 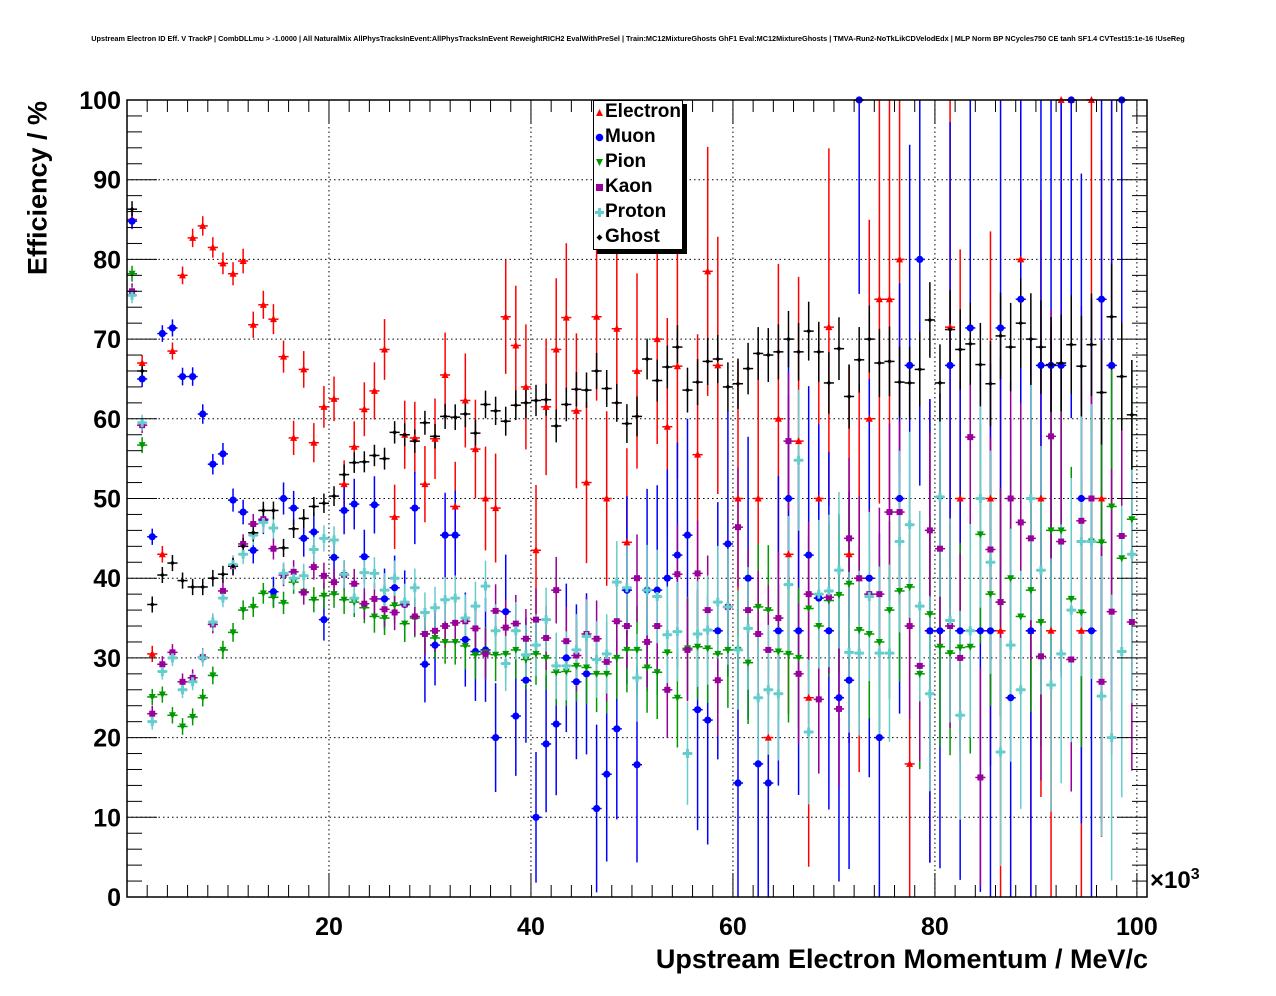 What do you see at coordinates (733, 927) in the screenshot?
I see `x-tick-label: 60` at bounding box center [733, 927].